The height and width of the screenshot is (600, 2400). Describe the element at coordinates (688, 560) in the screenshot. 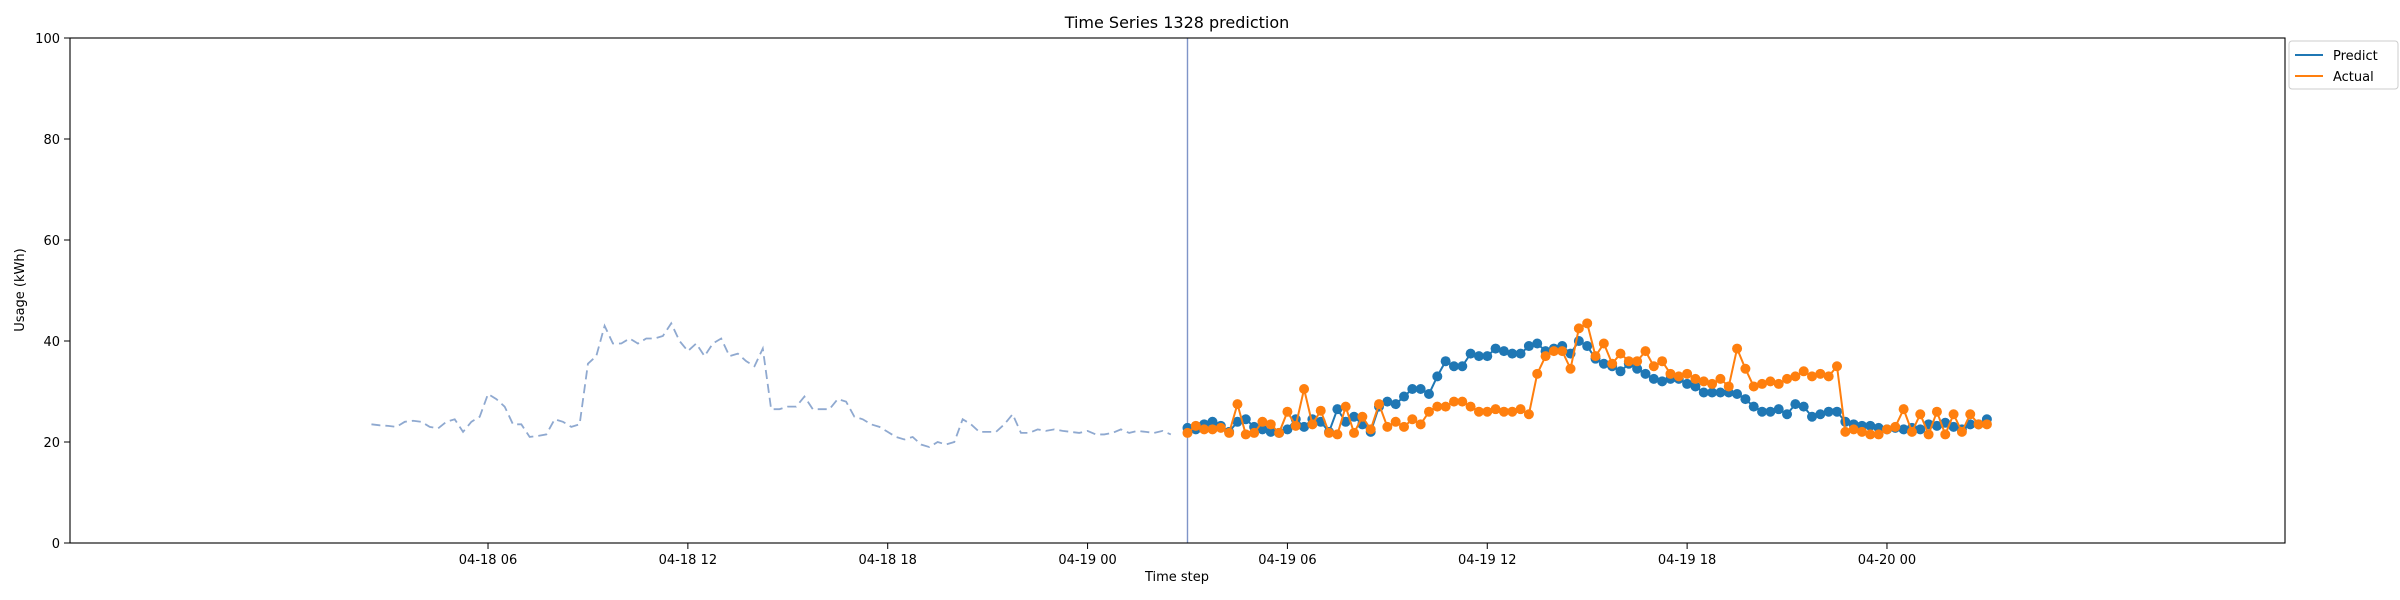

I see `x-tick-label: 04-18 12` at that location.